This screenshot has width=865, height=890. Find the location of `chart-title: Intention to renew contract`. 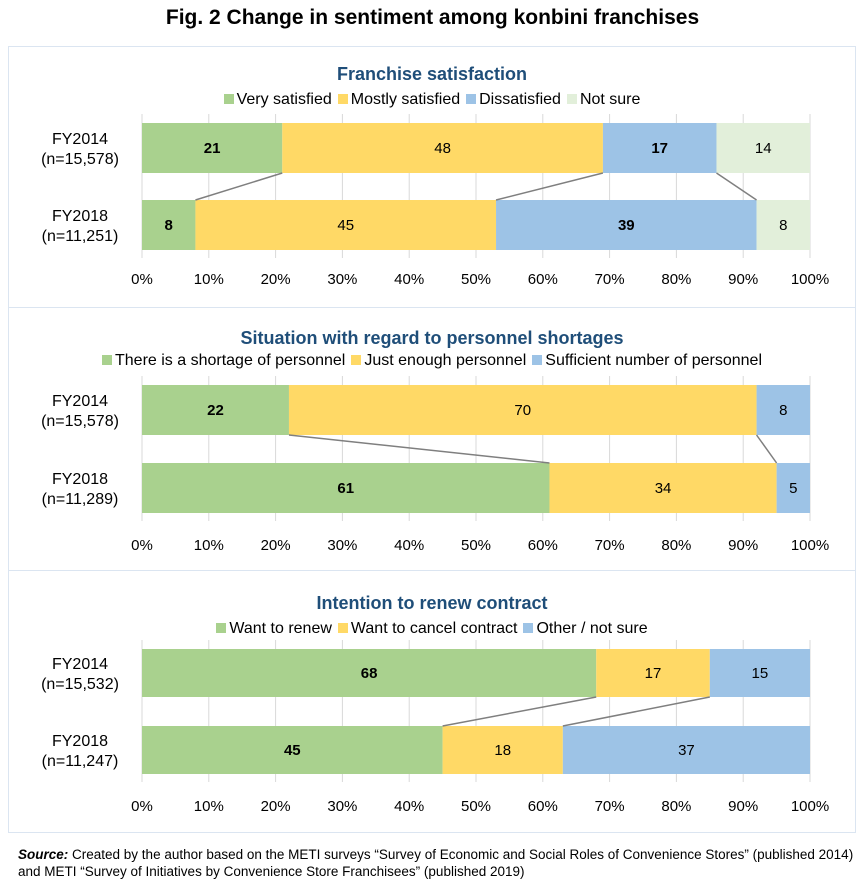

chart-title: Intention to renew contract is located at coordinates (432, 603).